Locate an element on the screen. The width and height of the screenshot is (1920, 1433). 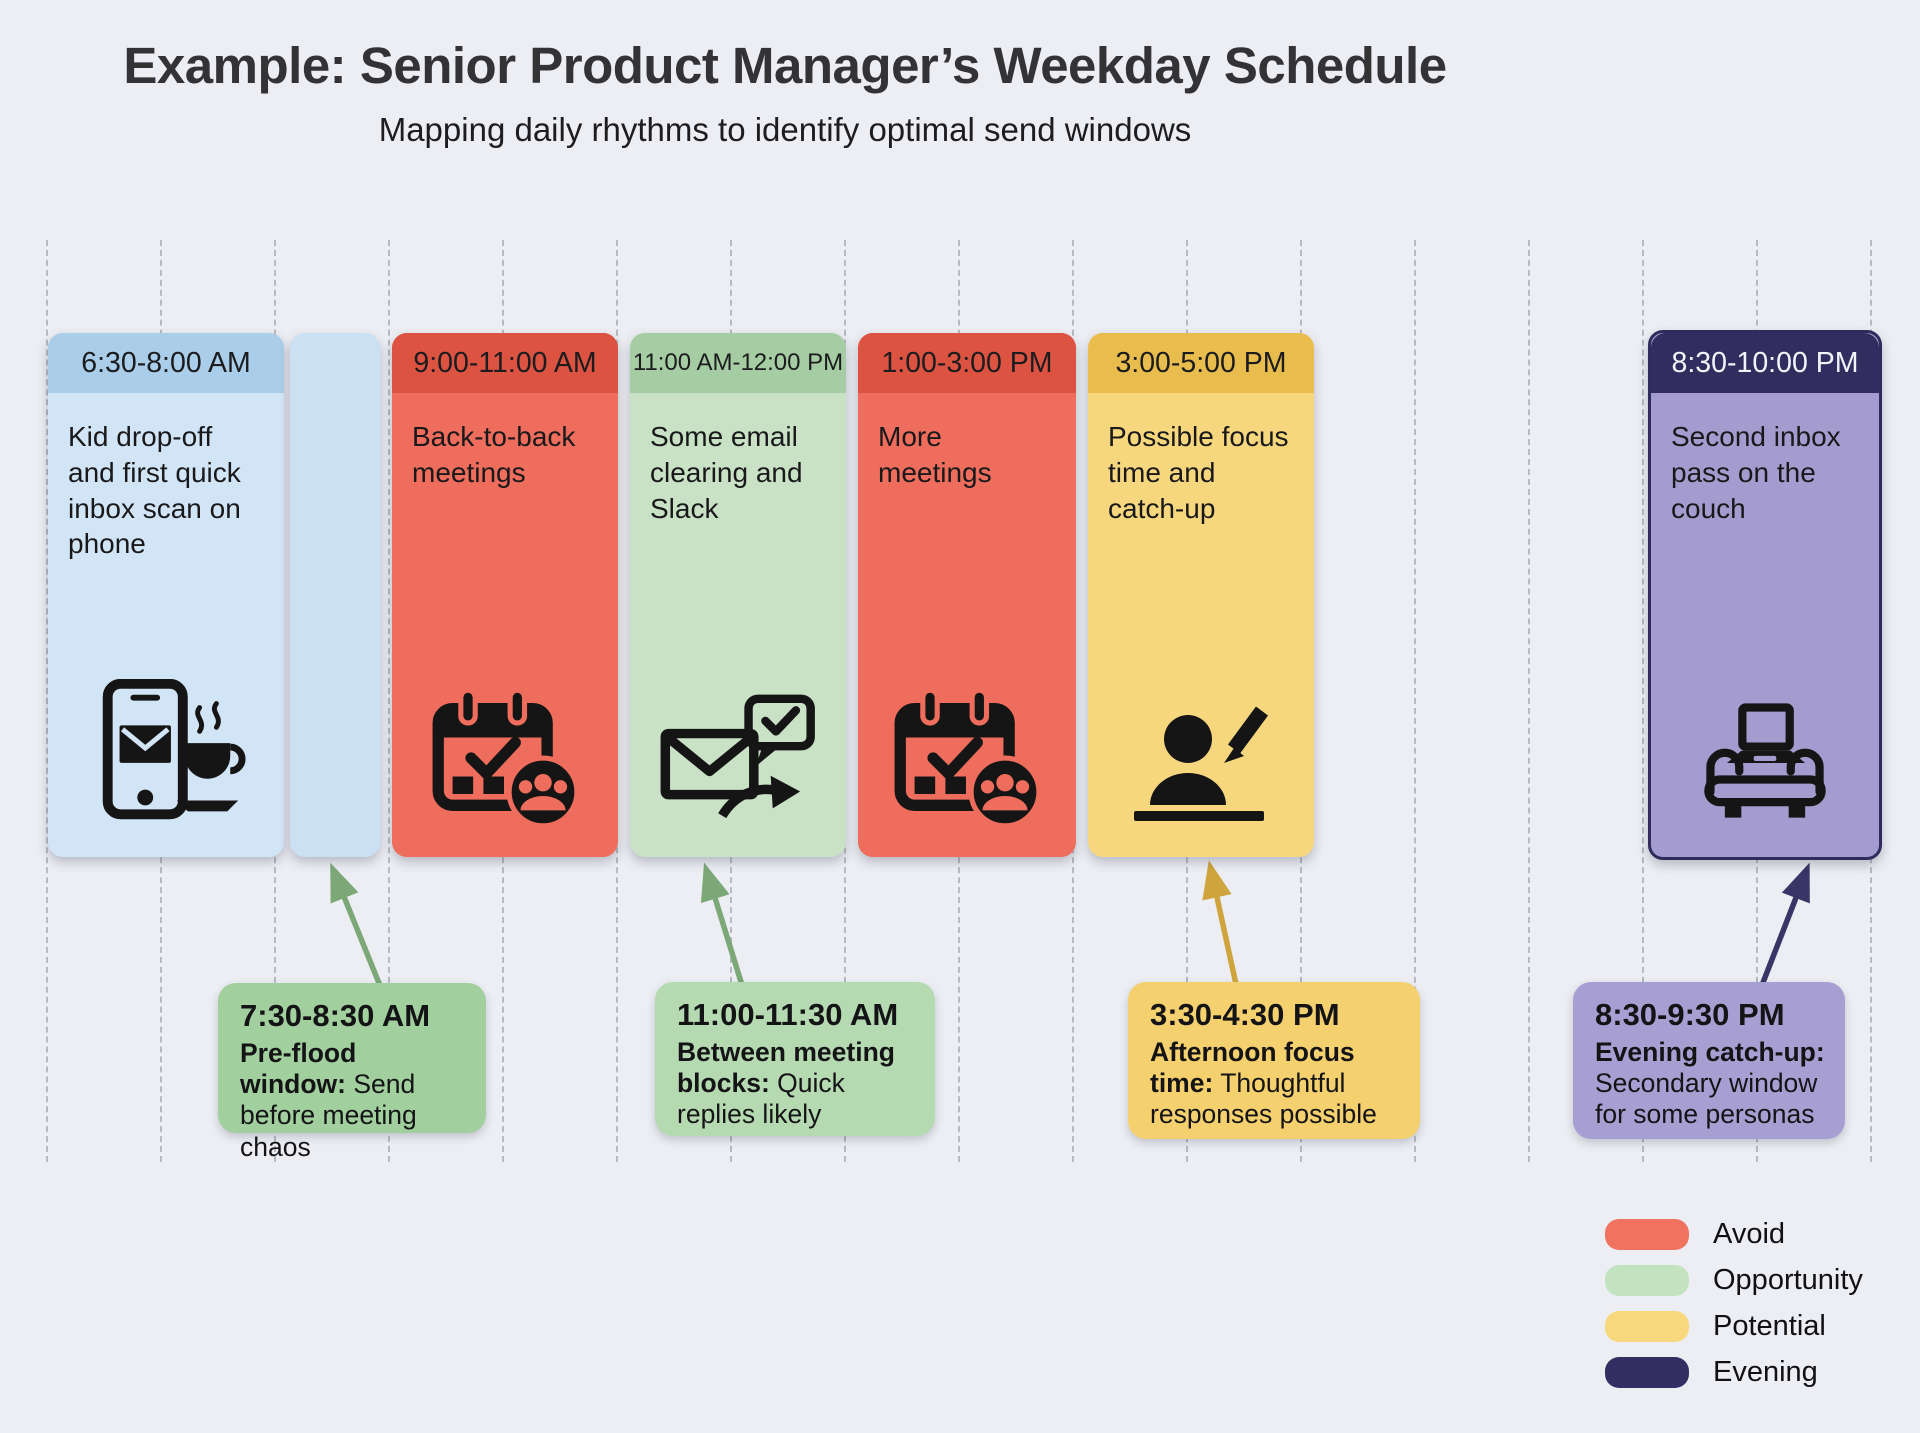
legend-item-potential: Potential is located at coordinates (1734, 1326).